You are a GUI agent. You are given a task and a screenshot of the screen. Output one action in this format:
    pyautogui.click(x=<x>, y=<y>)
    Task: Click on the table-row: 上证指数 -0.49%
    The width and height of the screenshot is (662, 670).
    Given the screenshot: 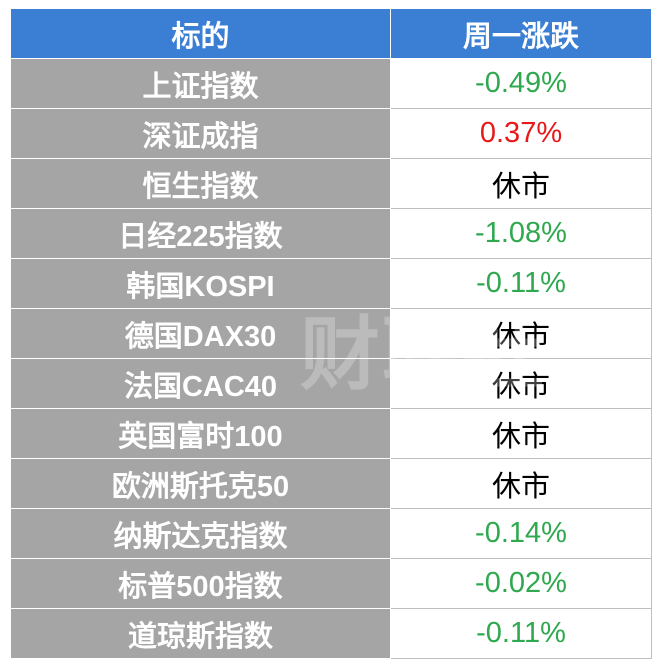 What is the action you would take?
    pyautogui.click(x=331, y=83)
    